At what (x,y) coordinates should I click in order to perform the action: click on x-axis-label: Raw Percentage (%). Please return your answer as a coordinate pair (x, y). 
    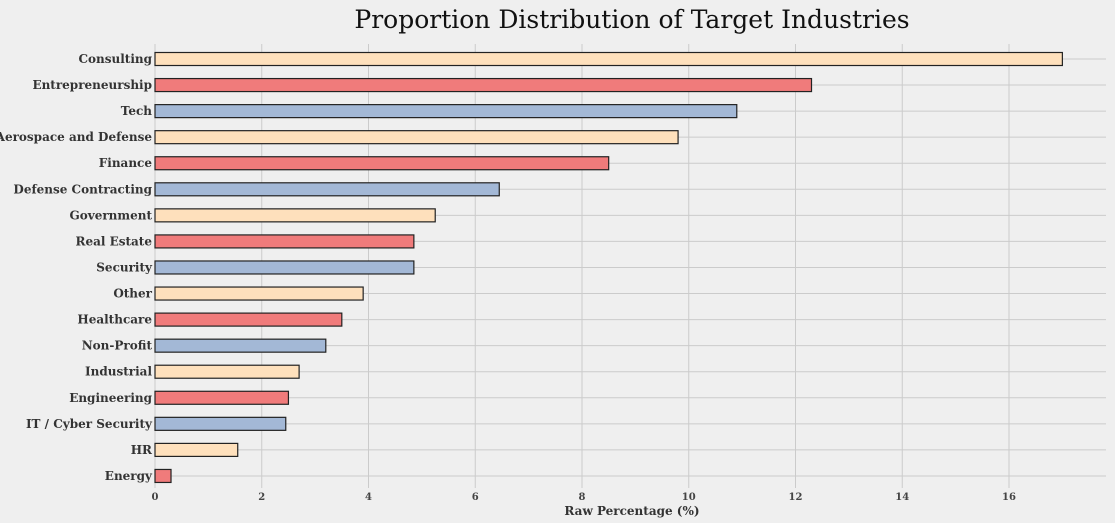
    Looking at the image, I should click on (631, 511).